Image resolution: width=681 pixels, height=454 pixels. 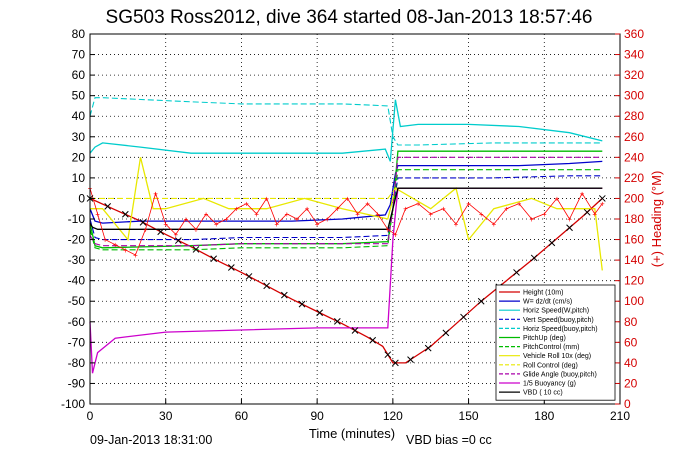 What do you see at coordinates (469, 416) in the screenshot?
I see `x-tick-label: 150` at bounding box center [469, 416].